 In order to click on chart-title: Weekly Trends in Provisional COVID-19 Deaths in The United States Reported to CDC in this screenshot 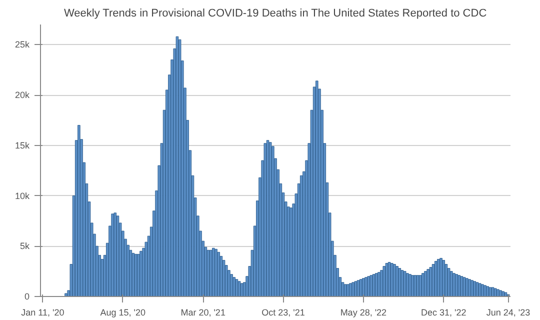, I will do `click(275, 14)`.